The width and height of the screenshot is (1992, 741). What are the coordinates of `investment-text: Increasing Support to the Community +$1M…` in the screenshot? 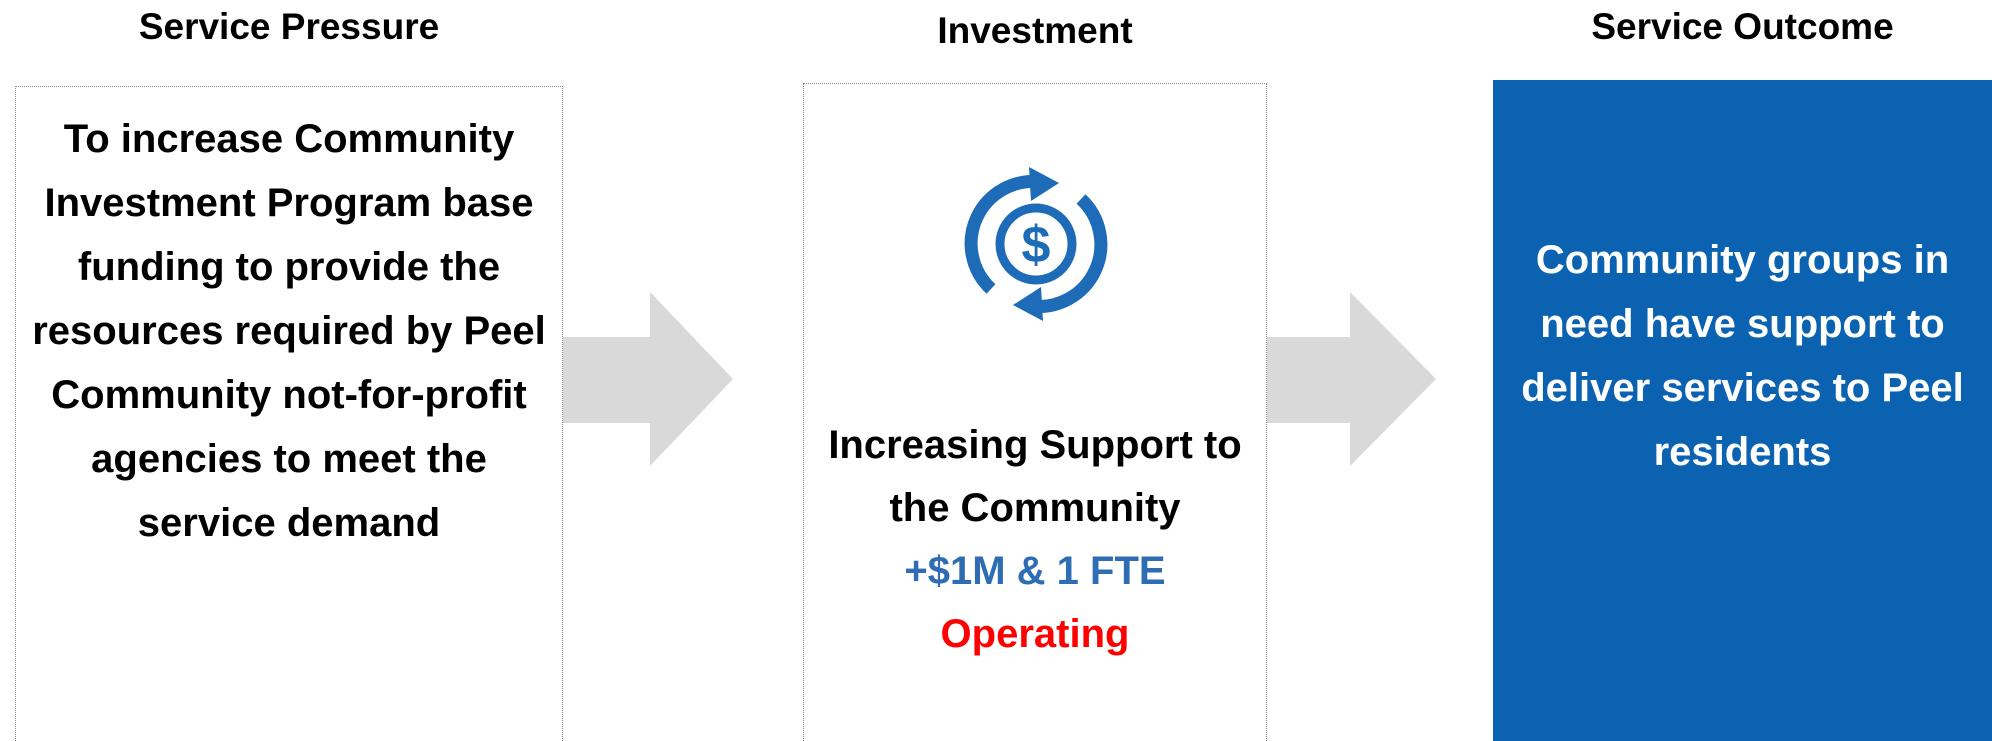 It's located at (1035, 540).